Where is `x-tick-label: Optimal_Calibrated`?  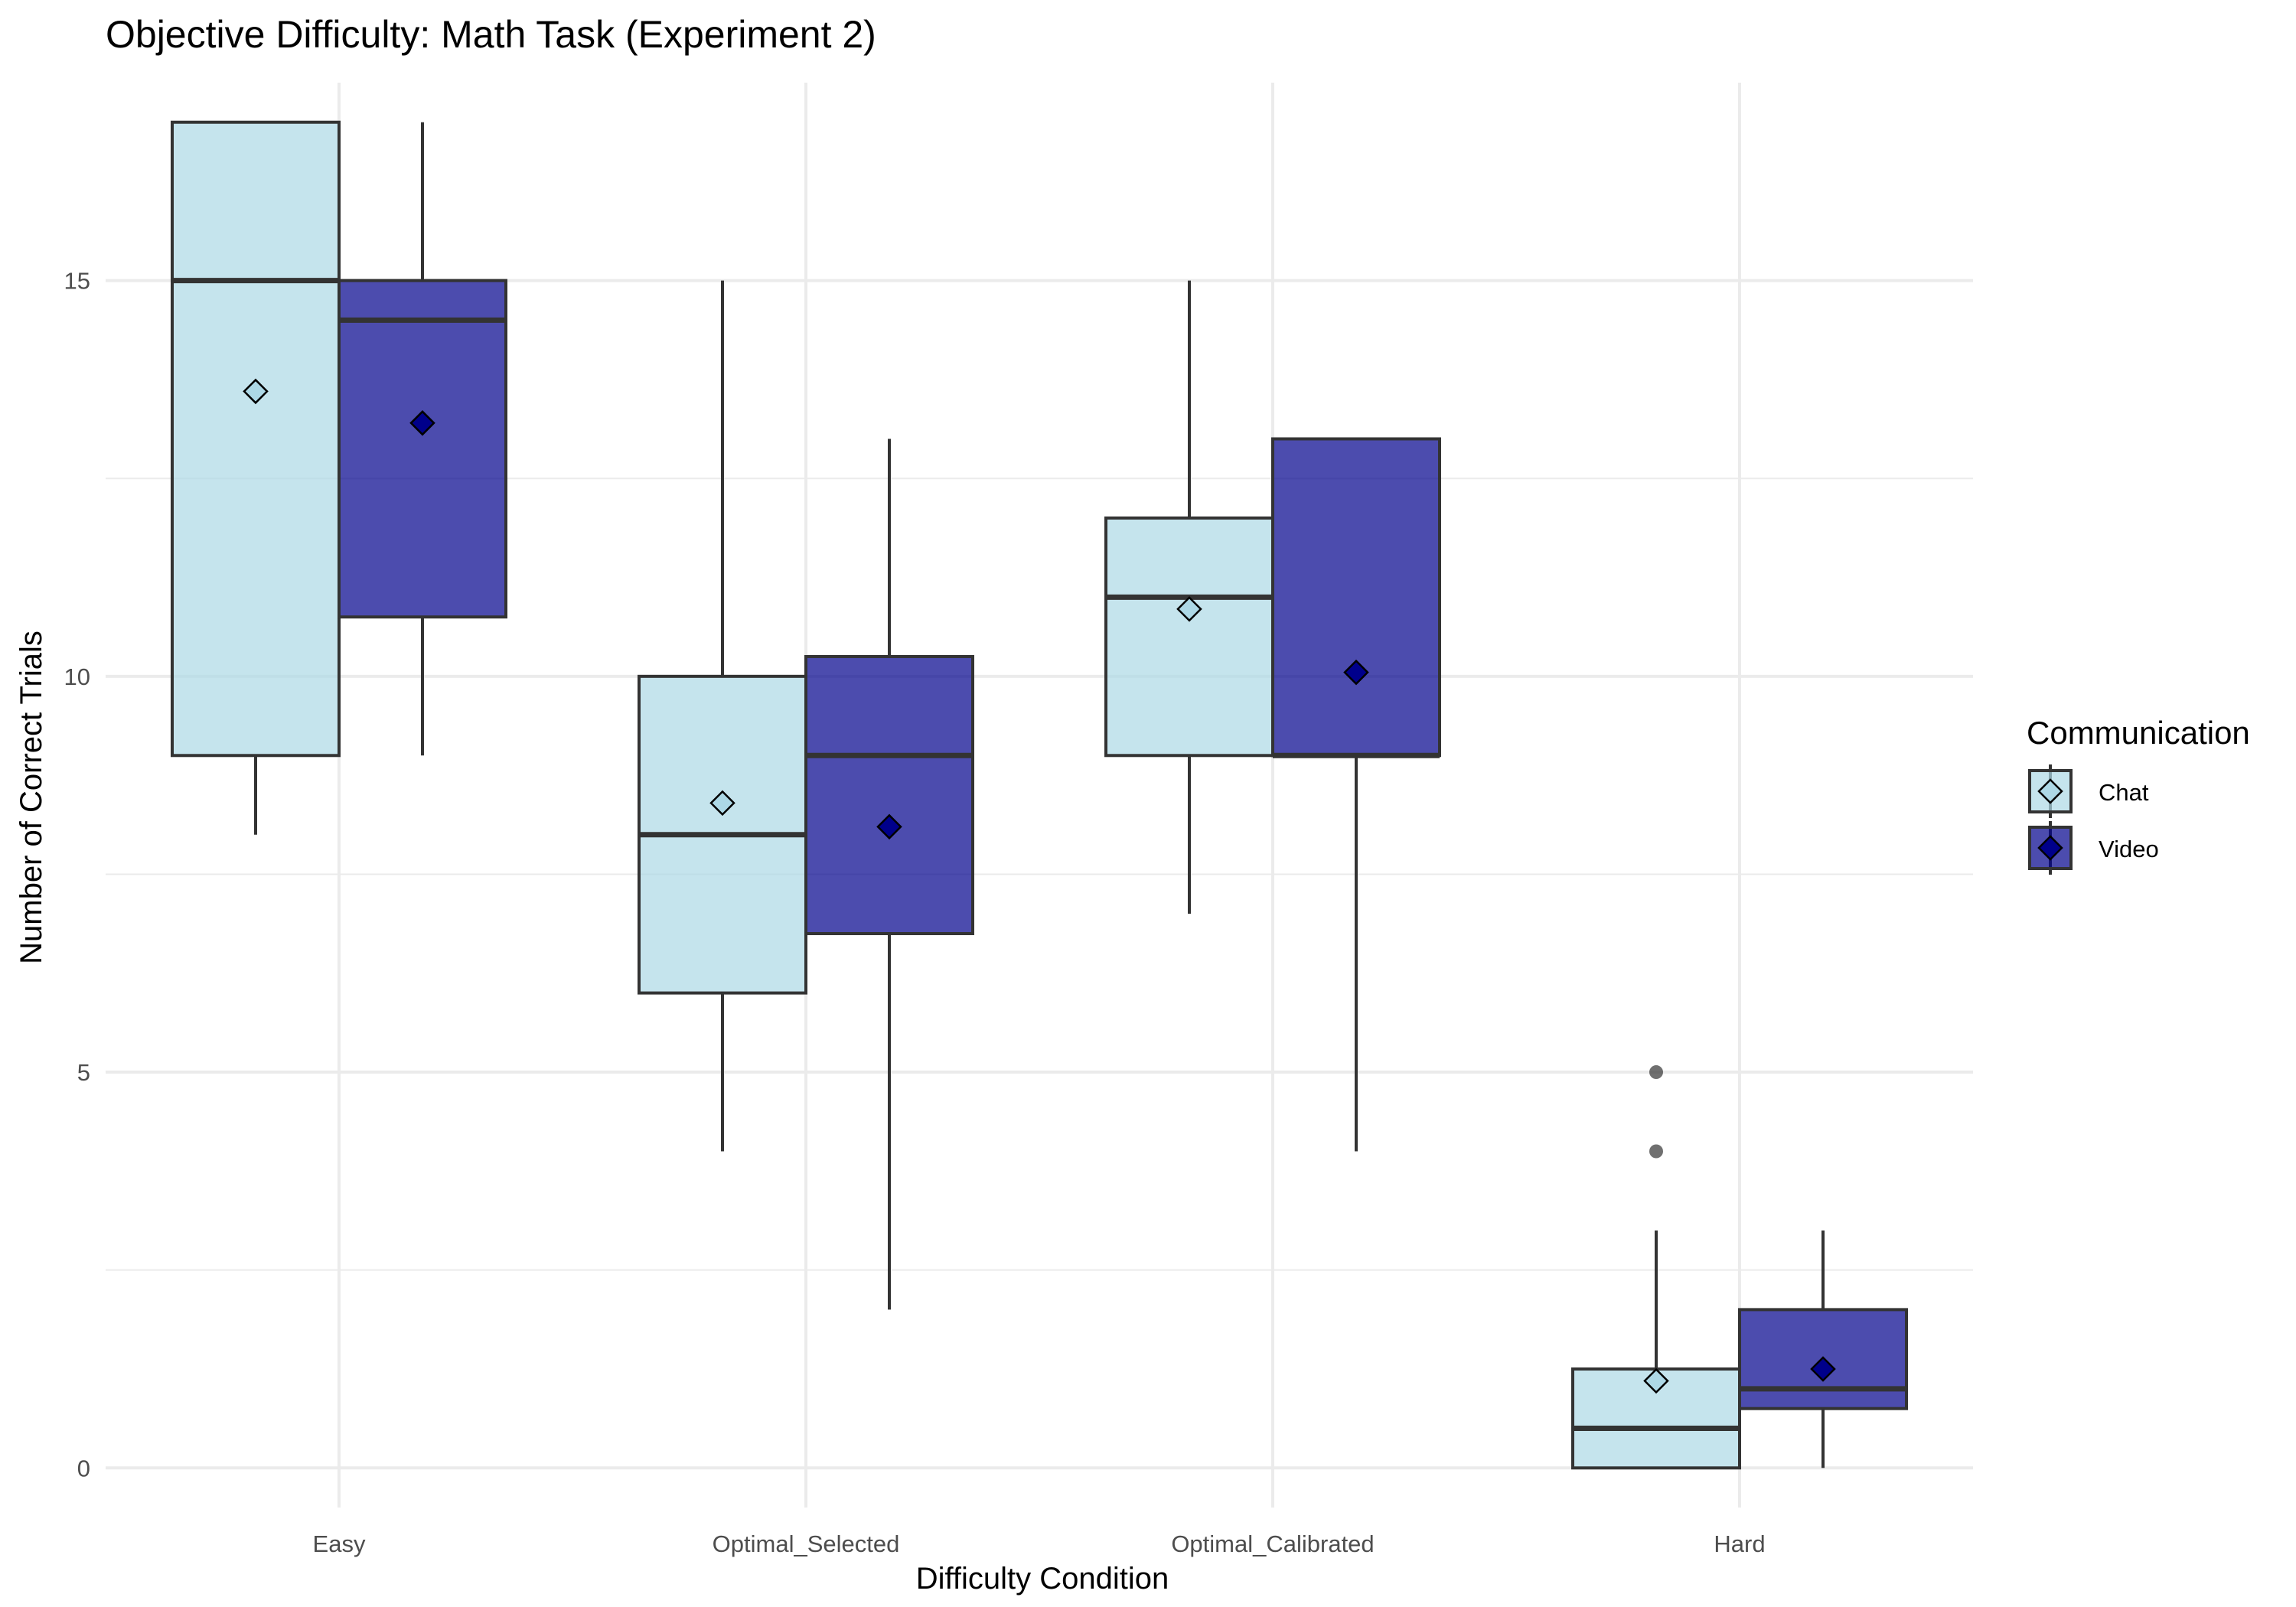 x-tick-label: Optimal_Calibrated is located at coordinates (1272, 1543).